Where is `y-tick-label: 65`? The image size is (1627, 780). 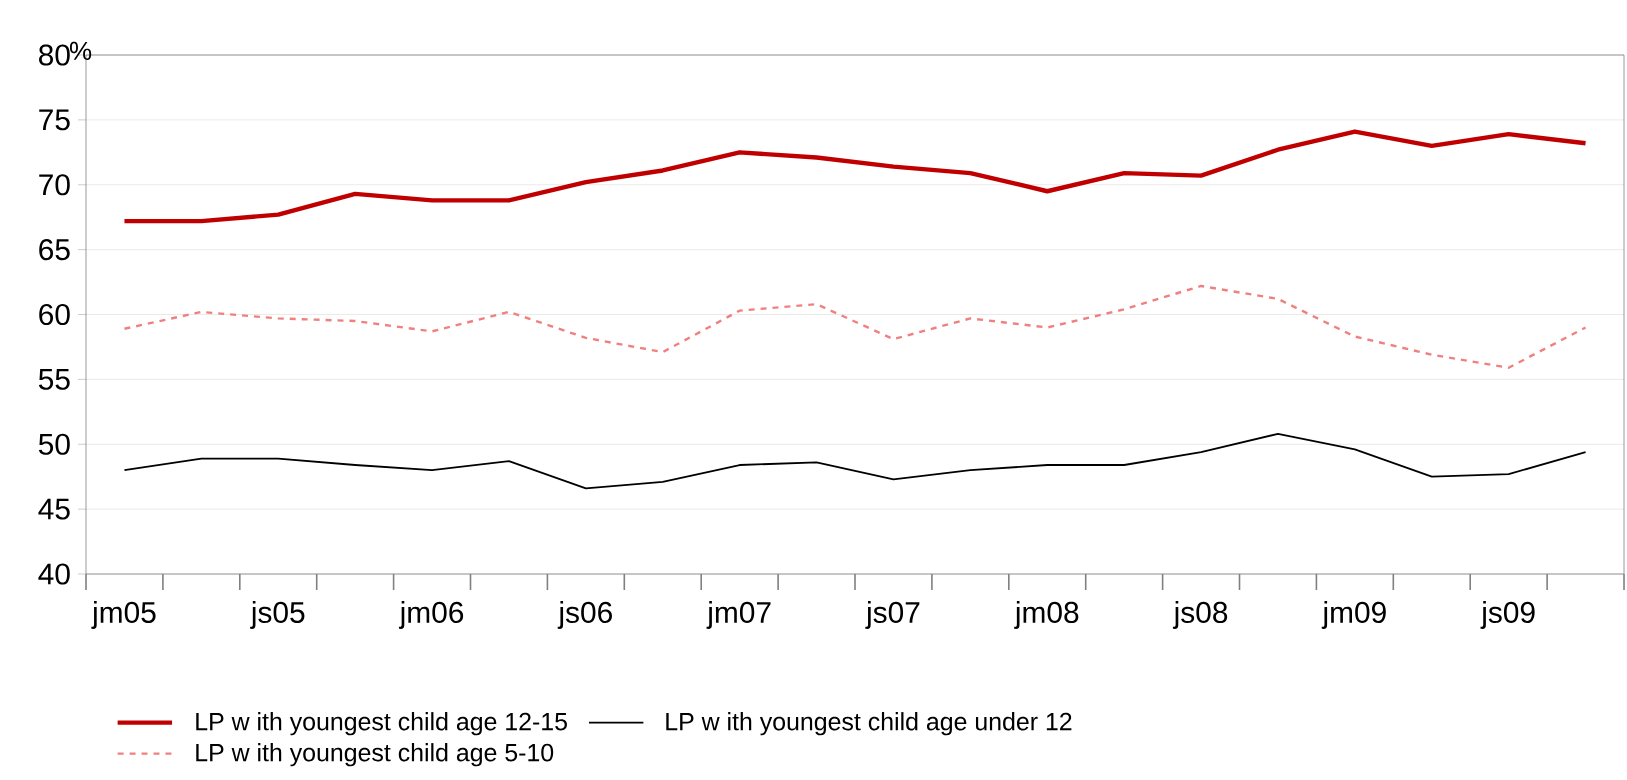
y-tick-label: 65 is located at coordinates (54, 250).